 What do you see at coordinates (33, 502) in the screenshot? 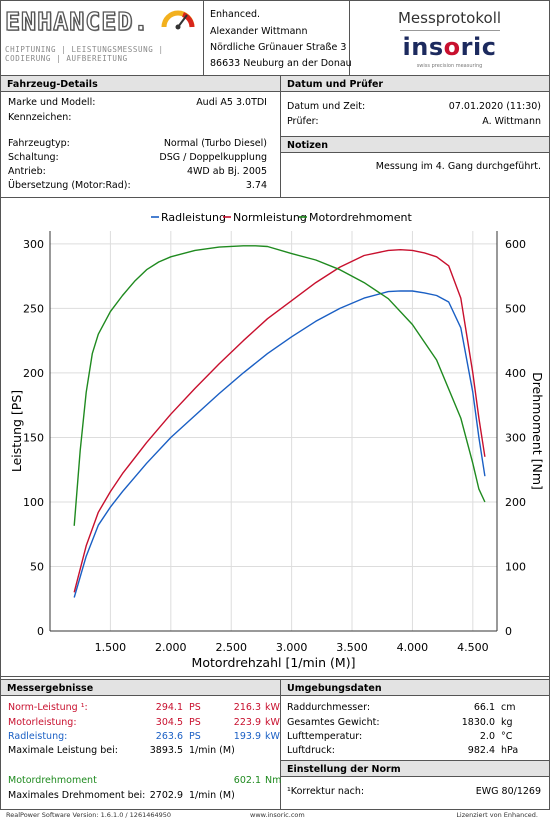
I see `y-tick-label: 100` at bounding box center [33, 502].